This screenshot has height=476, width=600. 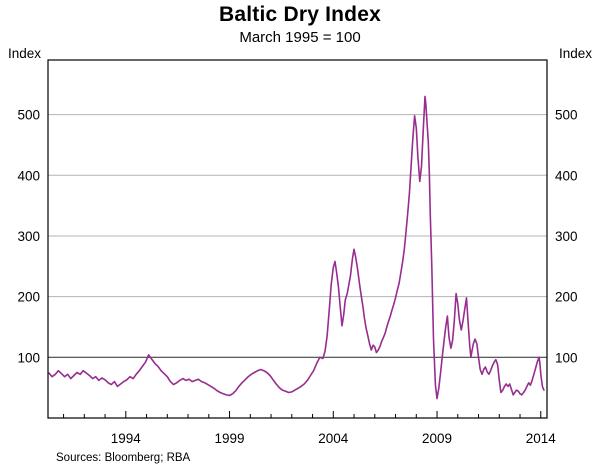 I want to click on y-tick-label-right-500: 500, so click(x=566, y=115).